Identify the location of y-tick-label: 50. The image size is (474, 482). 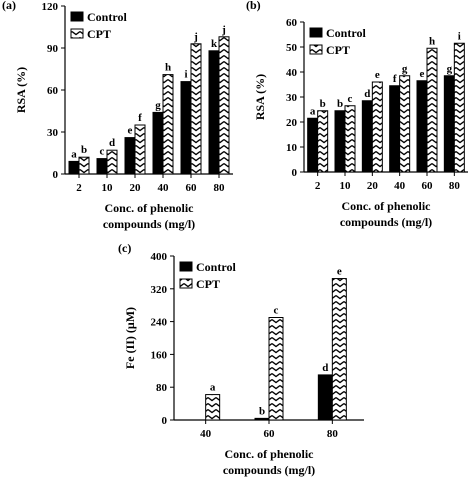
(292, 48).